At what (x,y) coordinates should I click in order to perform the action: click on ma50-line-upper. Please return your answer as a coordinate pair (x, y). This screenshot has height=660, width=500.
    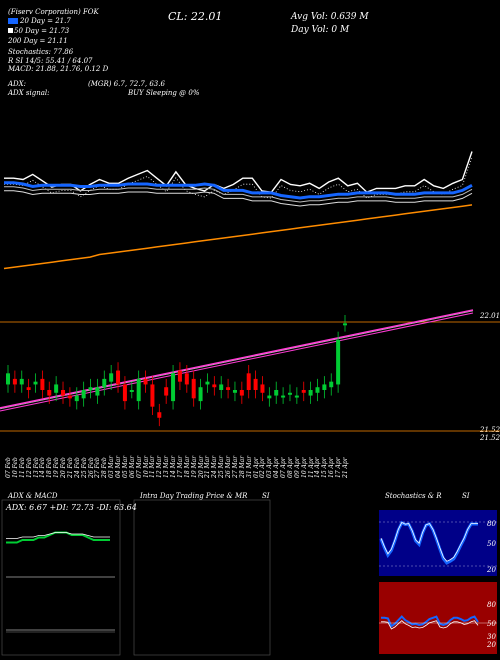
    Looking at the image, I should click on (238, 194).